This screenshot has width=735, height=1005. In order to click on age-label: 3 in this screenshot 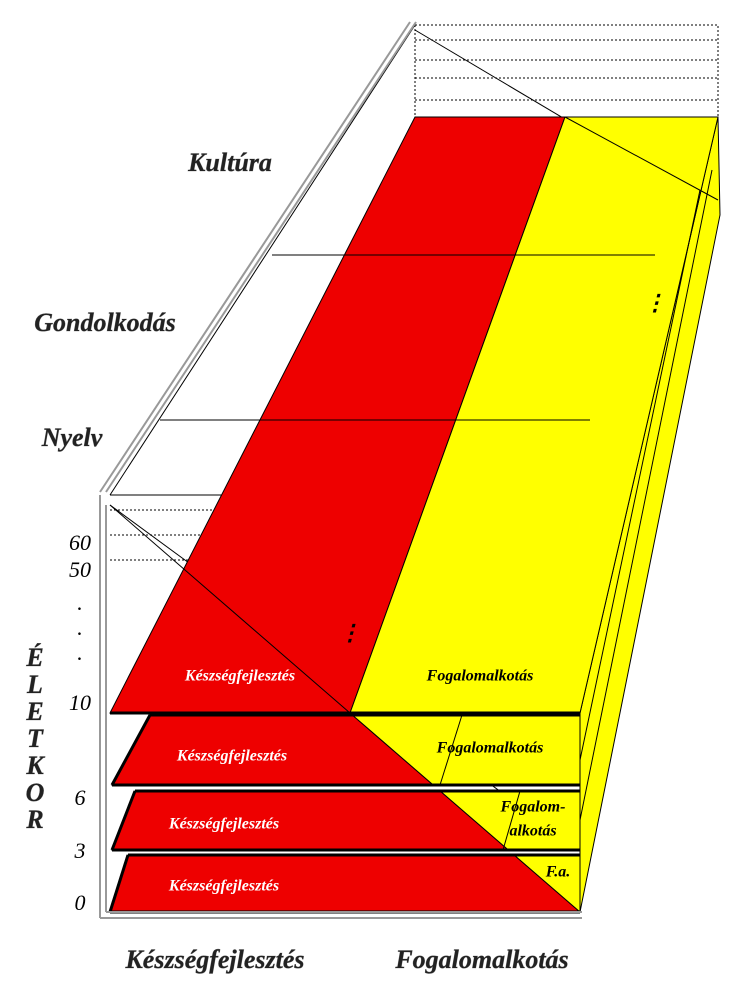, I will do `click(80, 850)`.